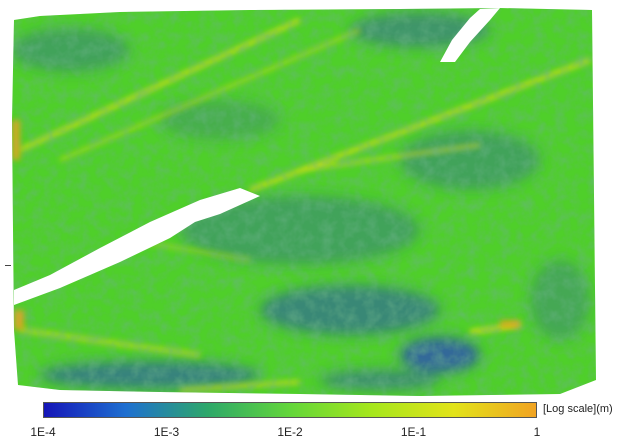 The width and height of the screenshot is (620, 443). I want to click on colorbar-tick-label: 1, so click(537, 432).